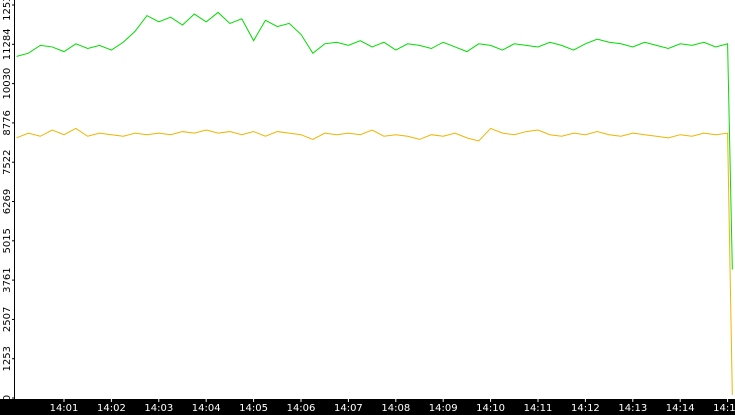  Describe the element at coordinates (301, 408) in the screenshot. I see `x-tick-label: 14:06` at that location.